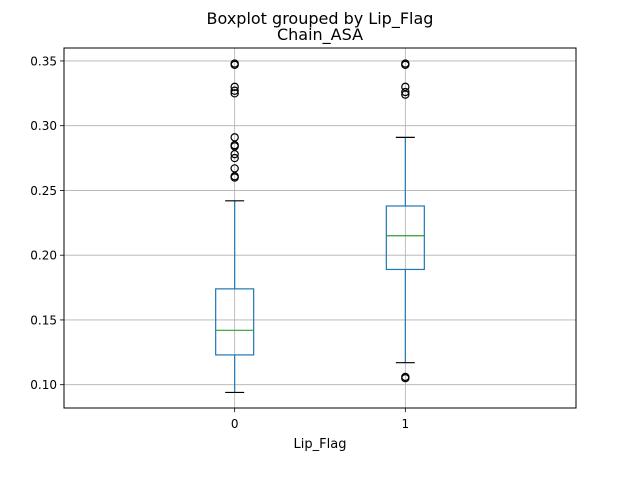 This screenshot has width=640, height=480. Describe the element at coordinates (406, 424) in the screenshot. I see `x-tick-label: 1` at that location.